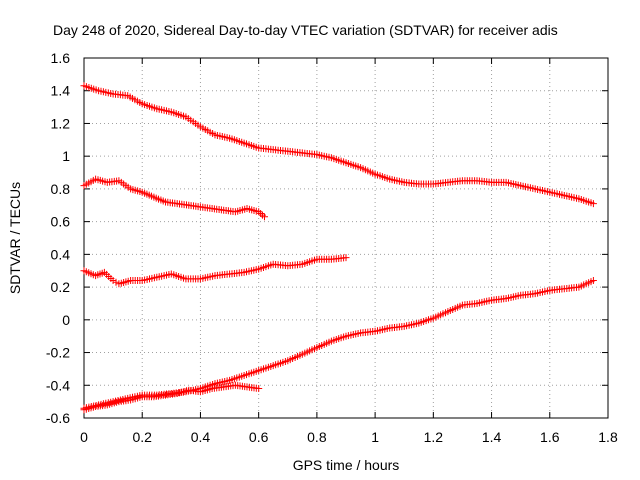 The width and height of the screenshot is (640, 480). What do you see at coordinates (58, 238) in the screenshot?
I see `y-tick-labels: -0.6 -0.4 -0.2 0 0.2 0.4 0.6 0.8 1 1.2 1.4 1.6` at bounding box center [58, 238].